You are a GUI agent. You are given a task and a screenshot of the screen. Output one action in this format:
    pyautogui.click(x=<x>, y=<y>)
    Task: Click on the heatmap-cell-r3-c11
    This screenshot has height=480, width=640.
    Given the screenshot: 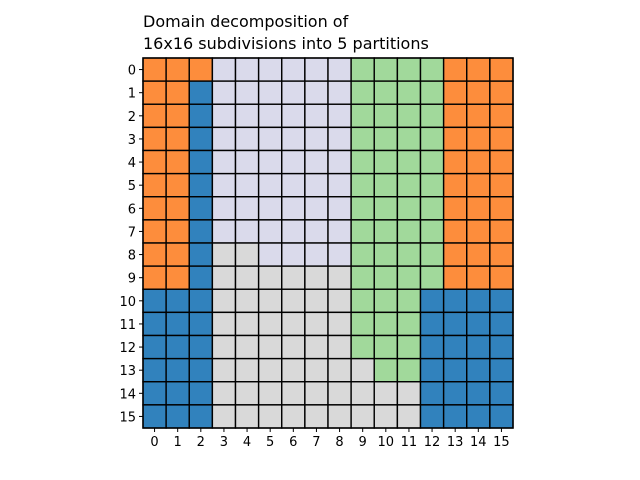 What is the action you would take?
    pyautogui.click(x=409, y=139)
    